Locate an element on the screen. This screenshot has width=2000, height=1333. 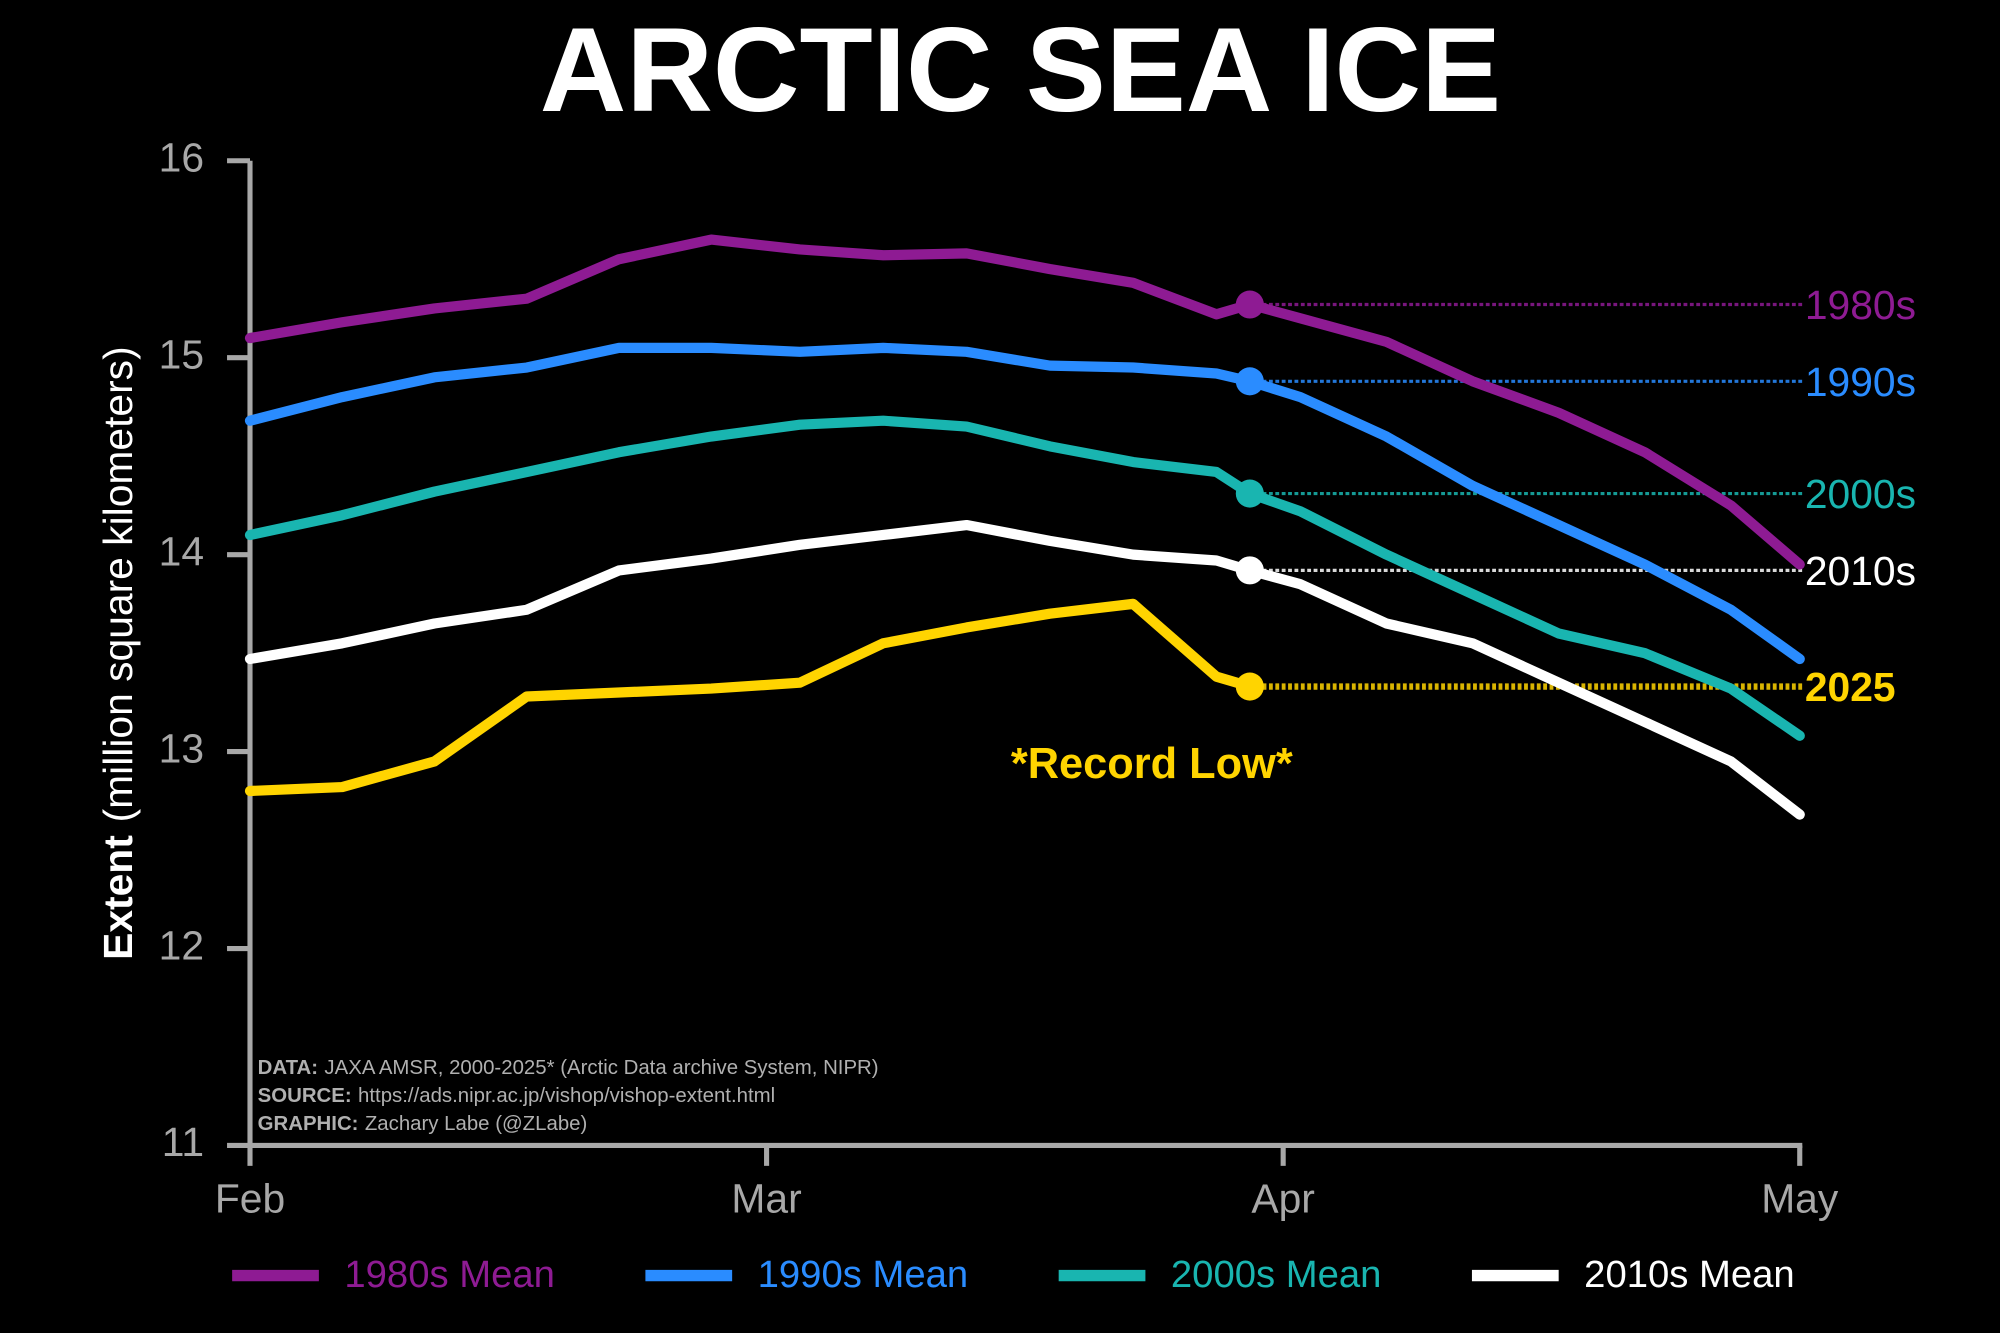
end-label: 2025 is located at coordinates (1850, 687).